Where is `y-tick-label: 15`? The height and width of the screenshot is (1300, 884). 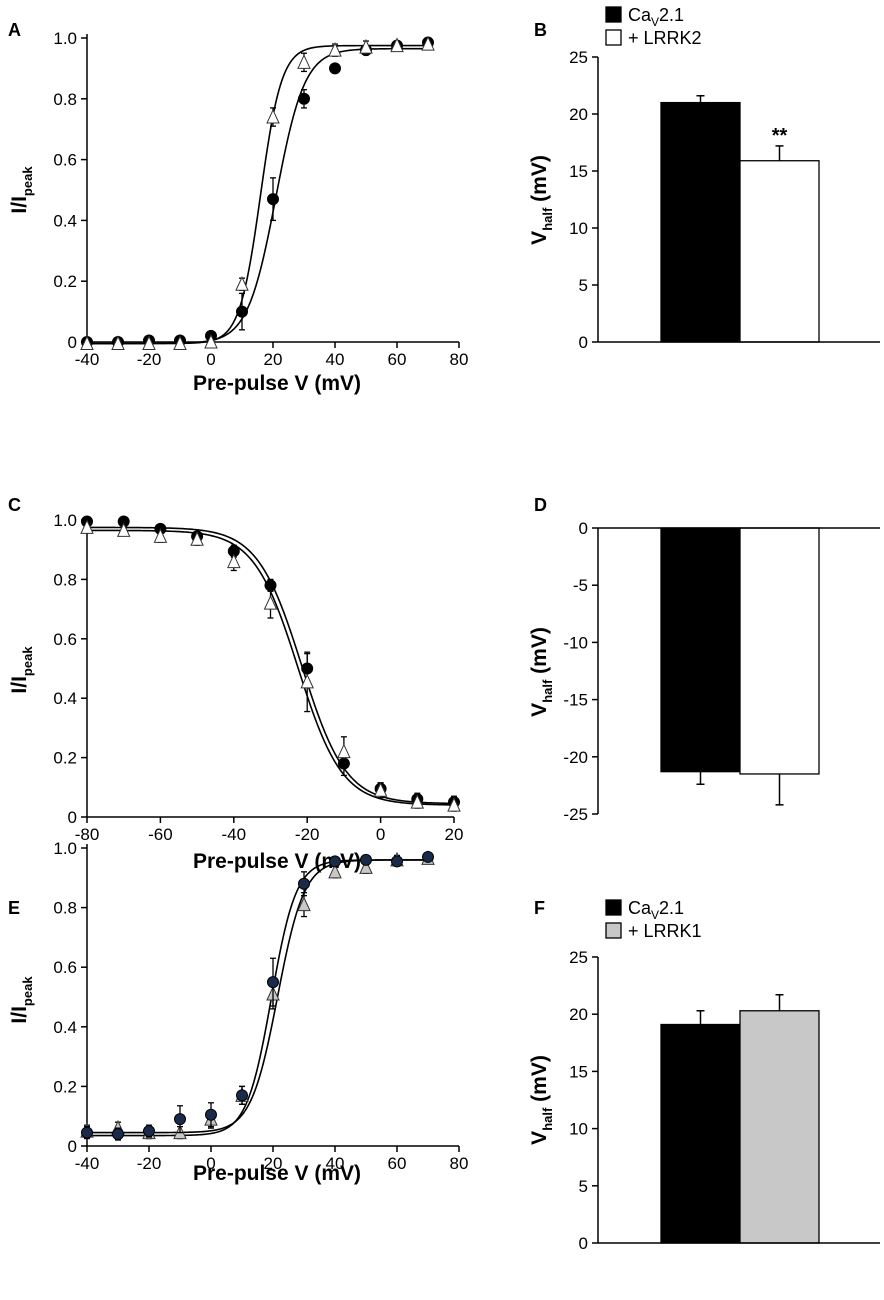 y-tick-label: 15 is located at coordinates (578, 171).